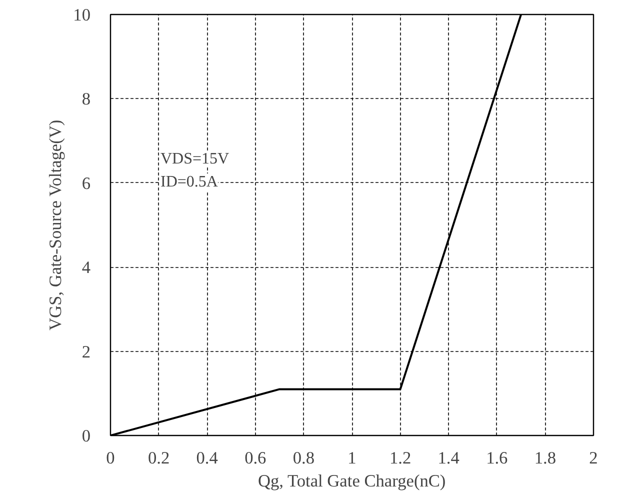 This screenshot has height=495, width=627. Describe the element at coordinates (497, 458) in the screenshot. I see `x-tick-label: 1.6` at that location.